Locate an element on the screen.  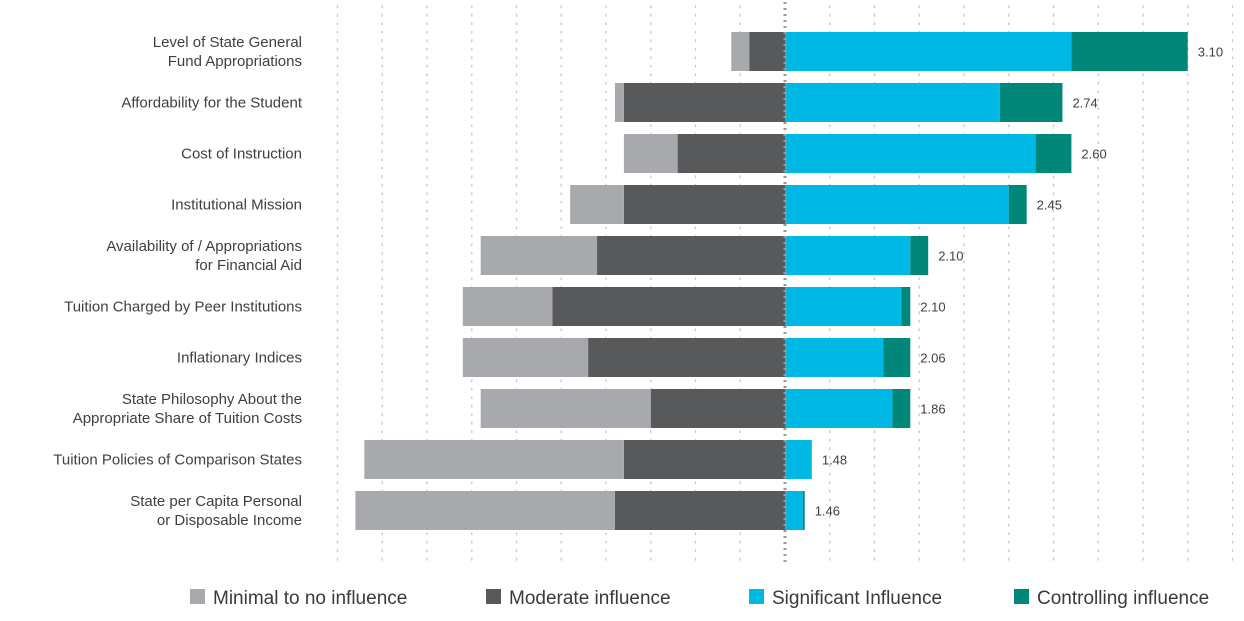
category-label: Inflationary Indices is located at coordinates (239, 358).